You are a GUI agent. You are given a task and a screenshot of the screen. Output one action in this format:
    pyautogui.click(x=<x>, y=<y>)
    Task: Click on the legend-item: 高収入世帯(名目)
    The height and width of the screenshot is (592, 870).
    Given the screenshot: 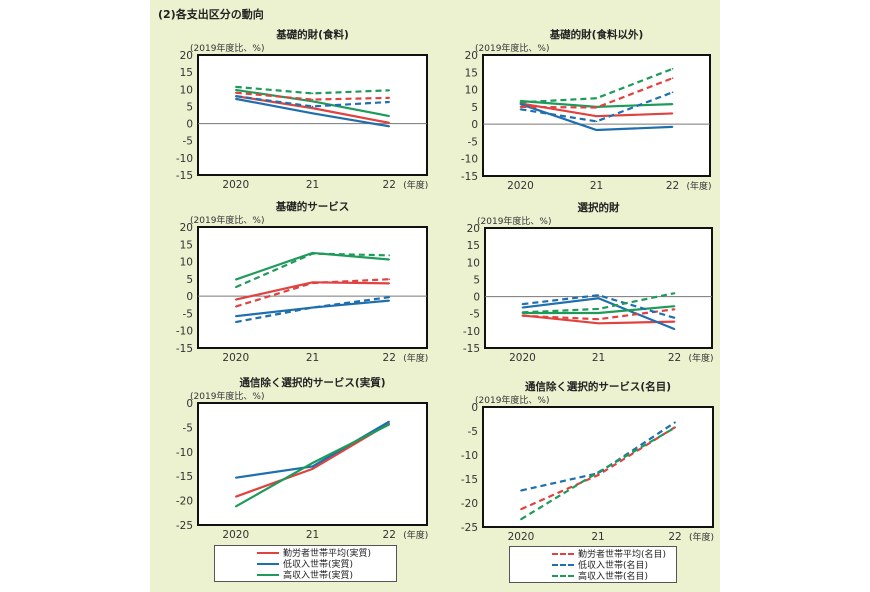 What is the action you would take?
    pyautogui.click(x=593, y=576)
    